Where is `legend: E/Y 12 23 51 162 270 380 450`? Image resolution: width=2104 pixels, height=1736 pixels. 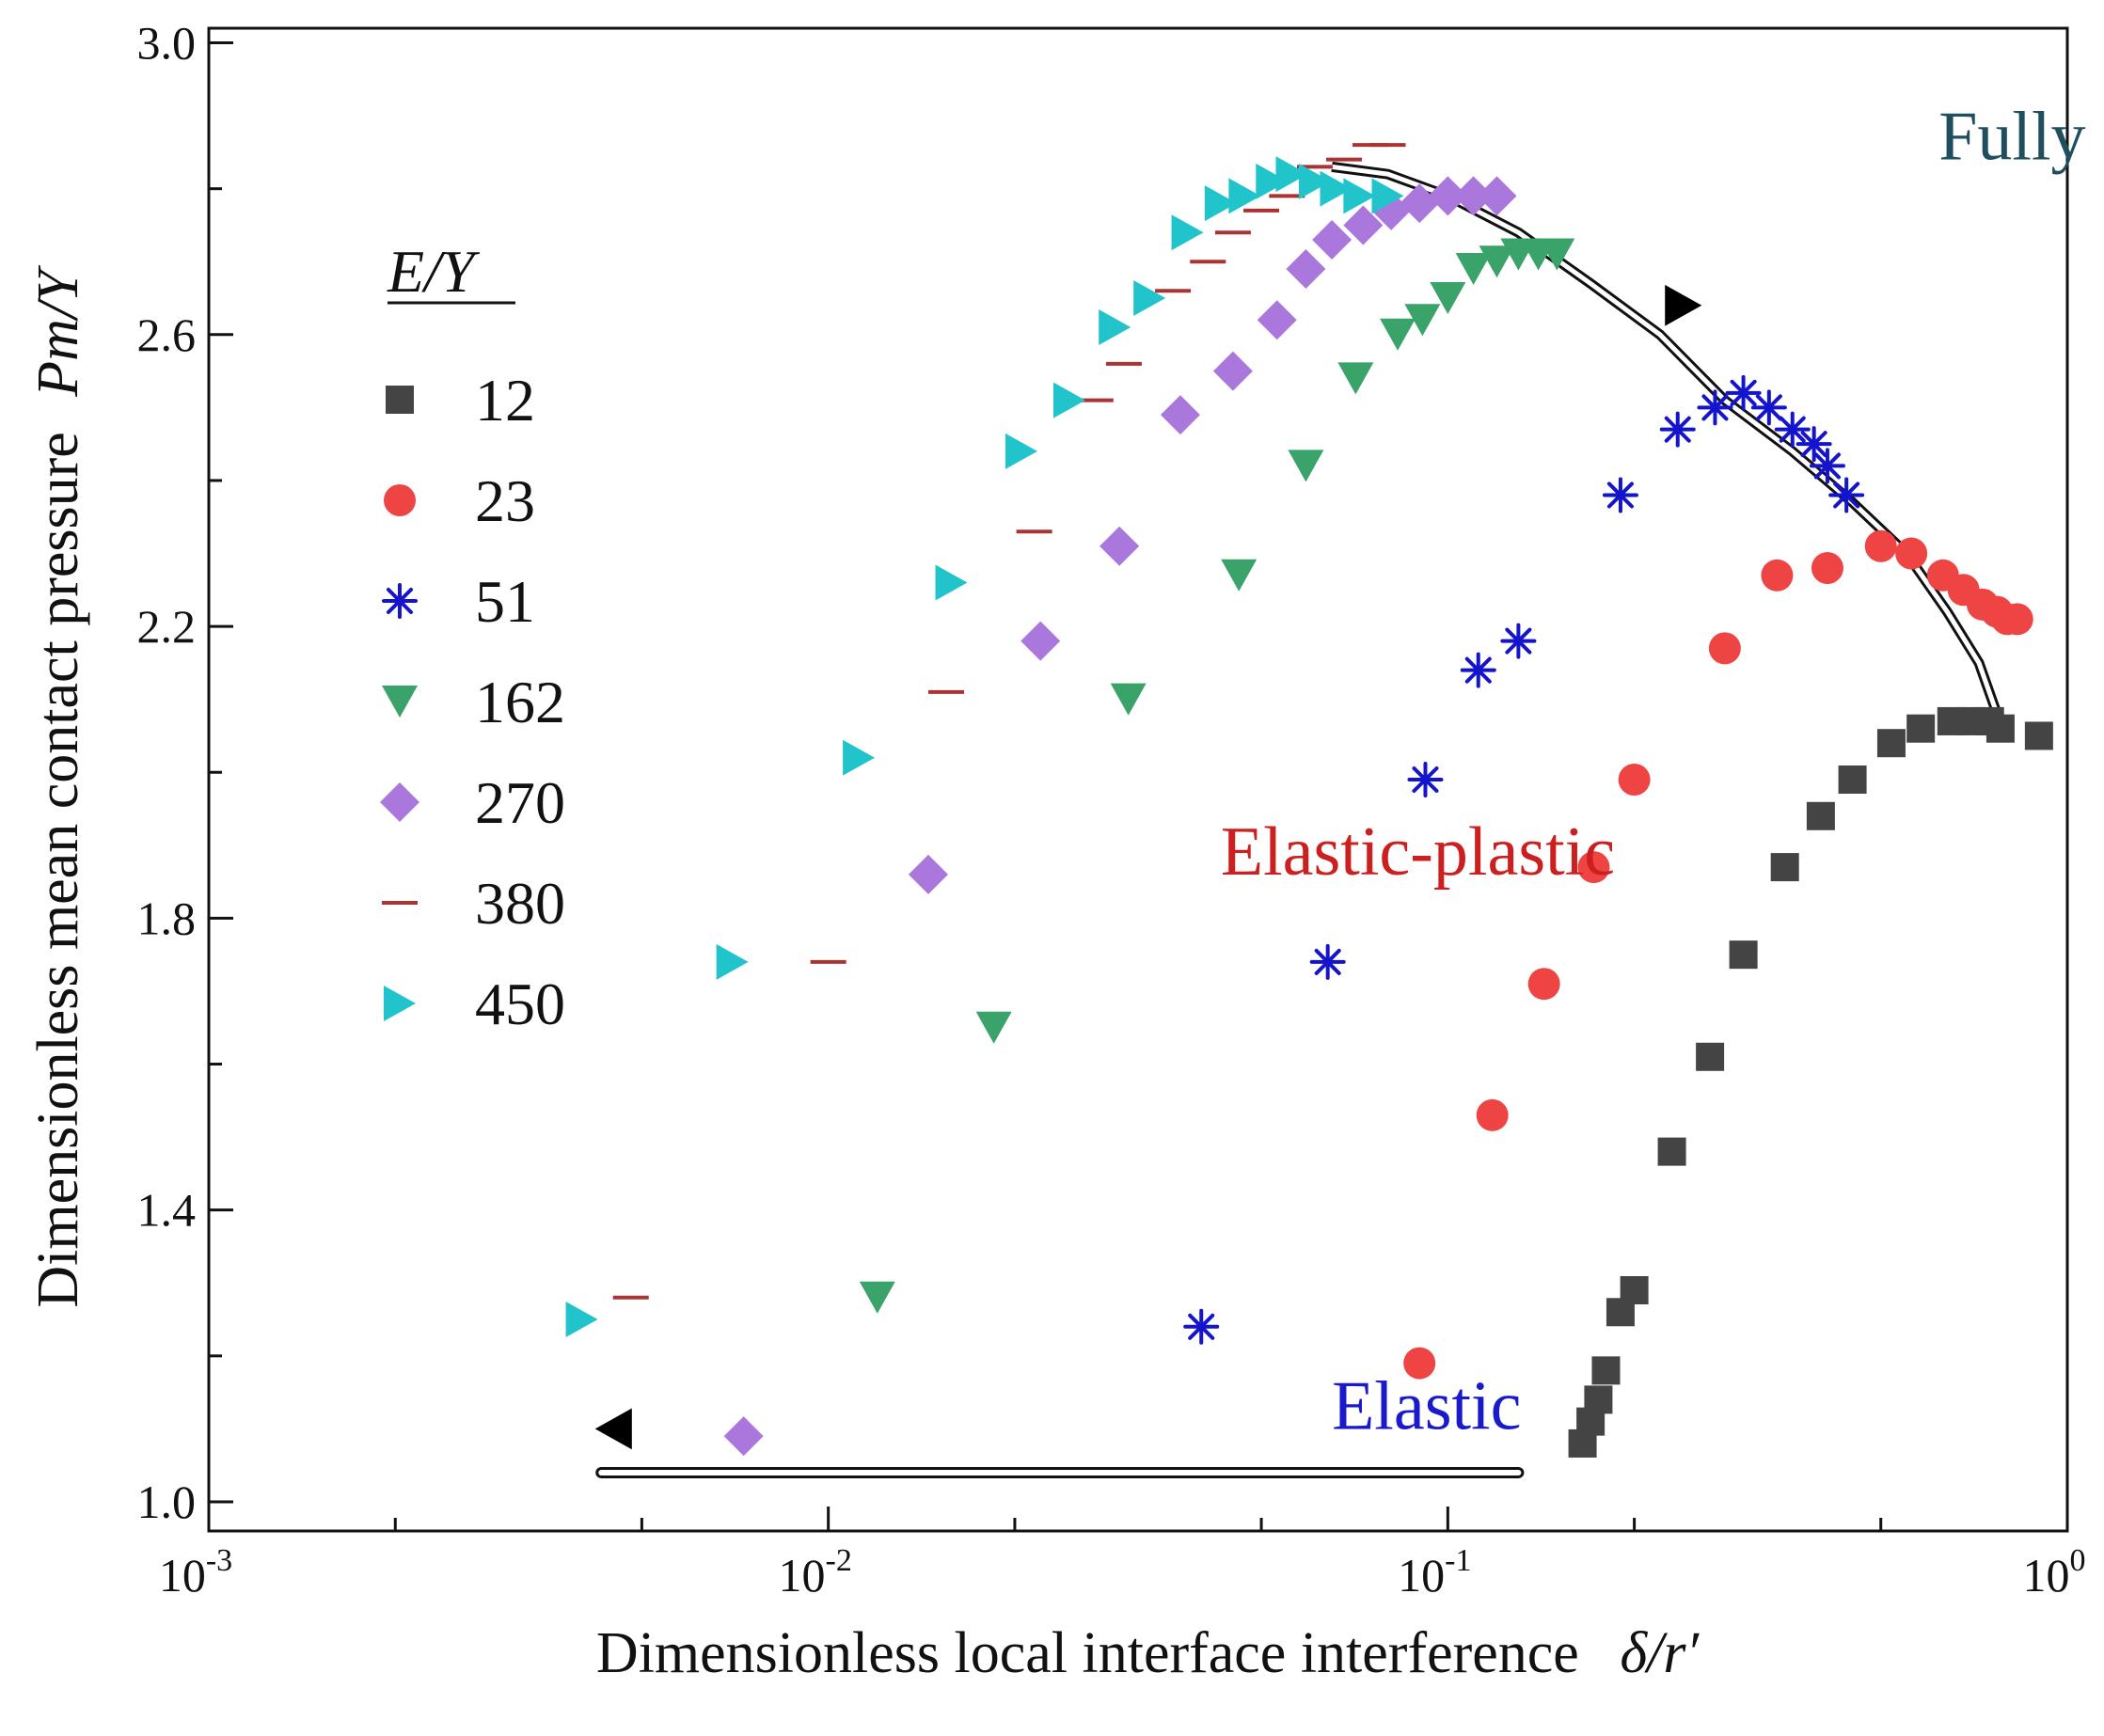
legend: E/Y 12 23 51 162 270 380 450 is located at coordinates (472, 637).